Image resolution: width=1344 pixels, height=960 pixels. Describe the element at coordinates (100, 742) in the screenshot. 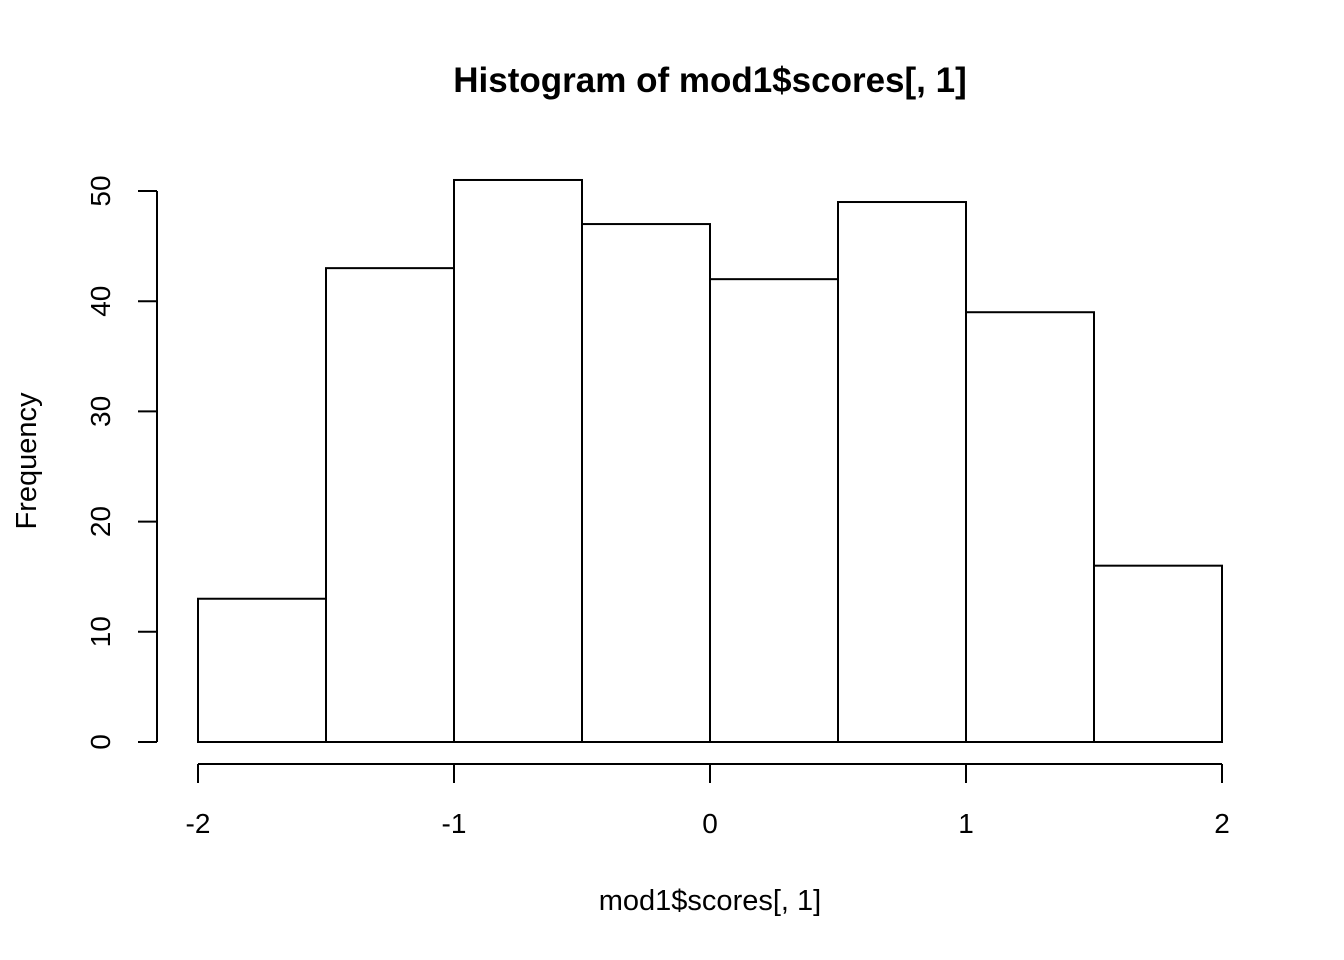

I see `y-tick-label-0: 0` at that location.